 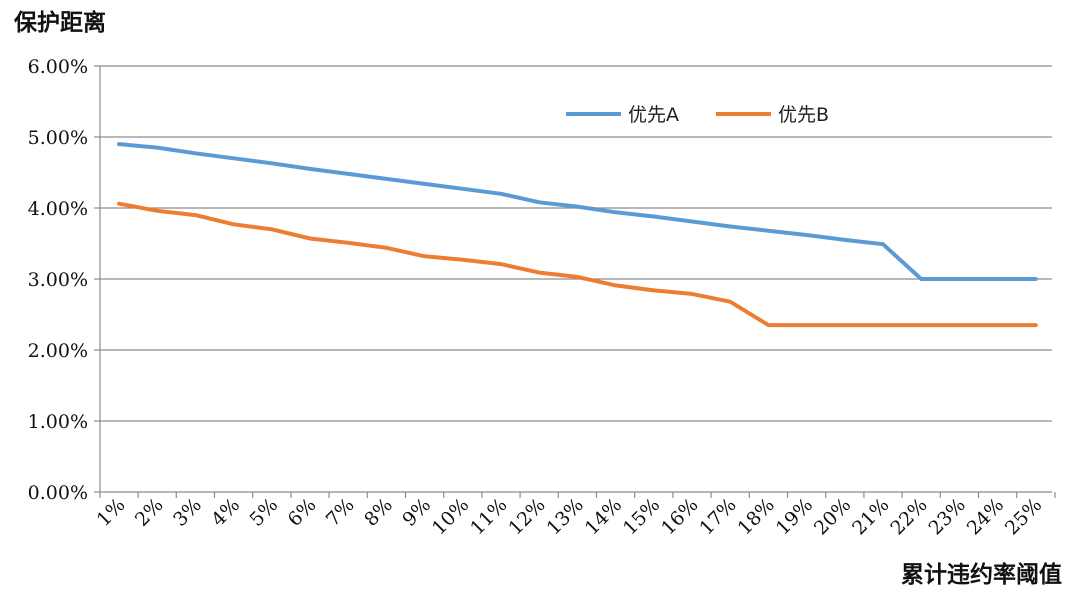 I want to click on x-tick-label: 1%, so click(x=111, y=512).